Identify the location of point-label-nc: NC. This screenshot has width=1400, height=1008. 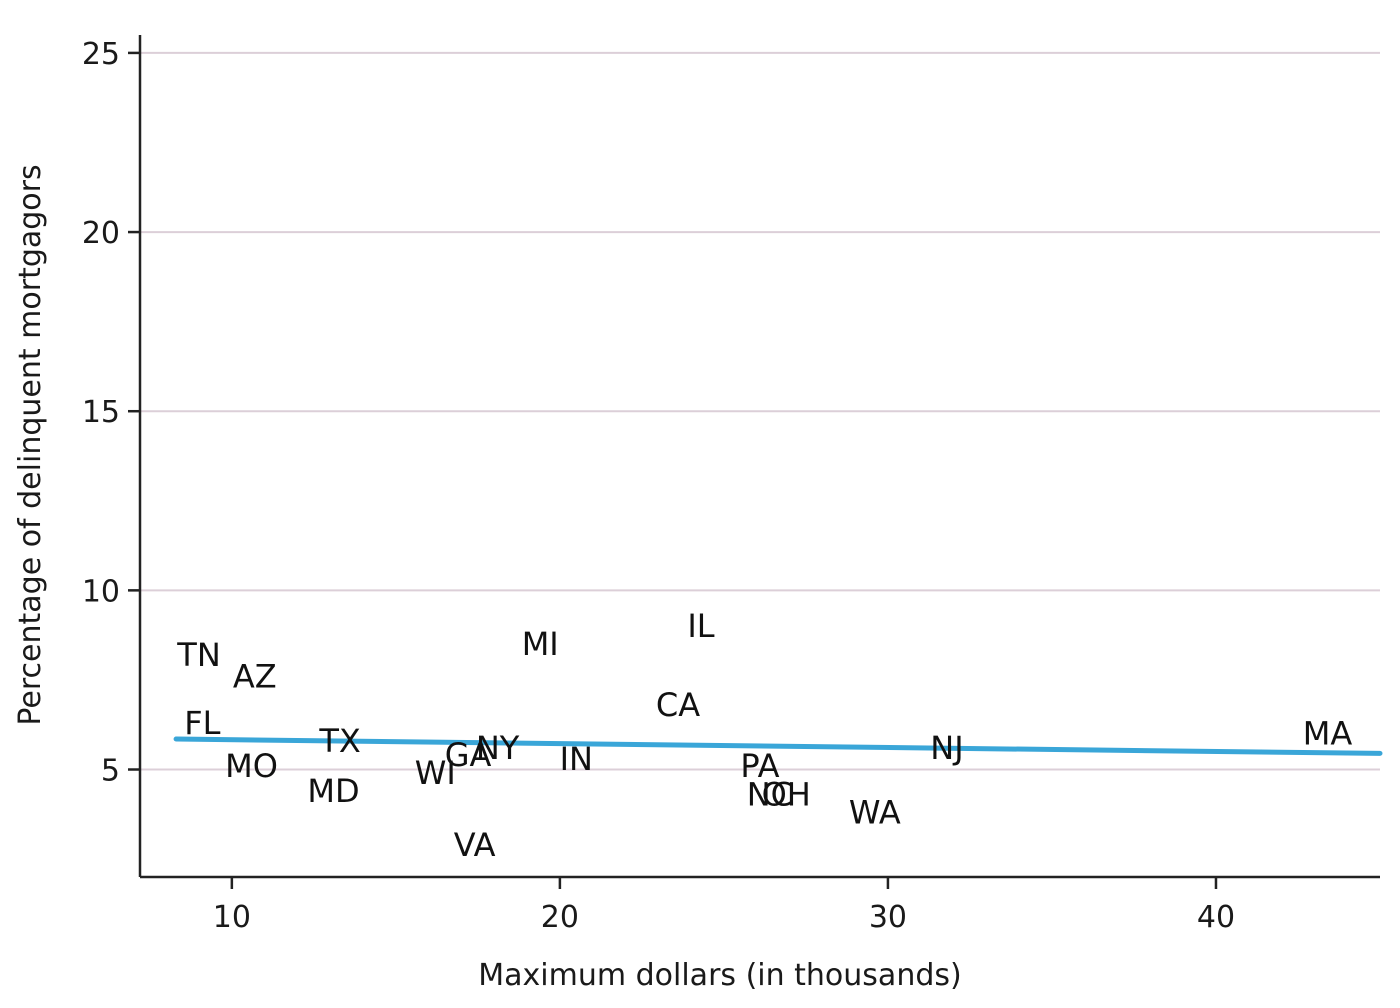
(770, 795).